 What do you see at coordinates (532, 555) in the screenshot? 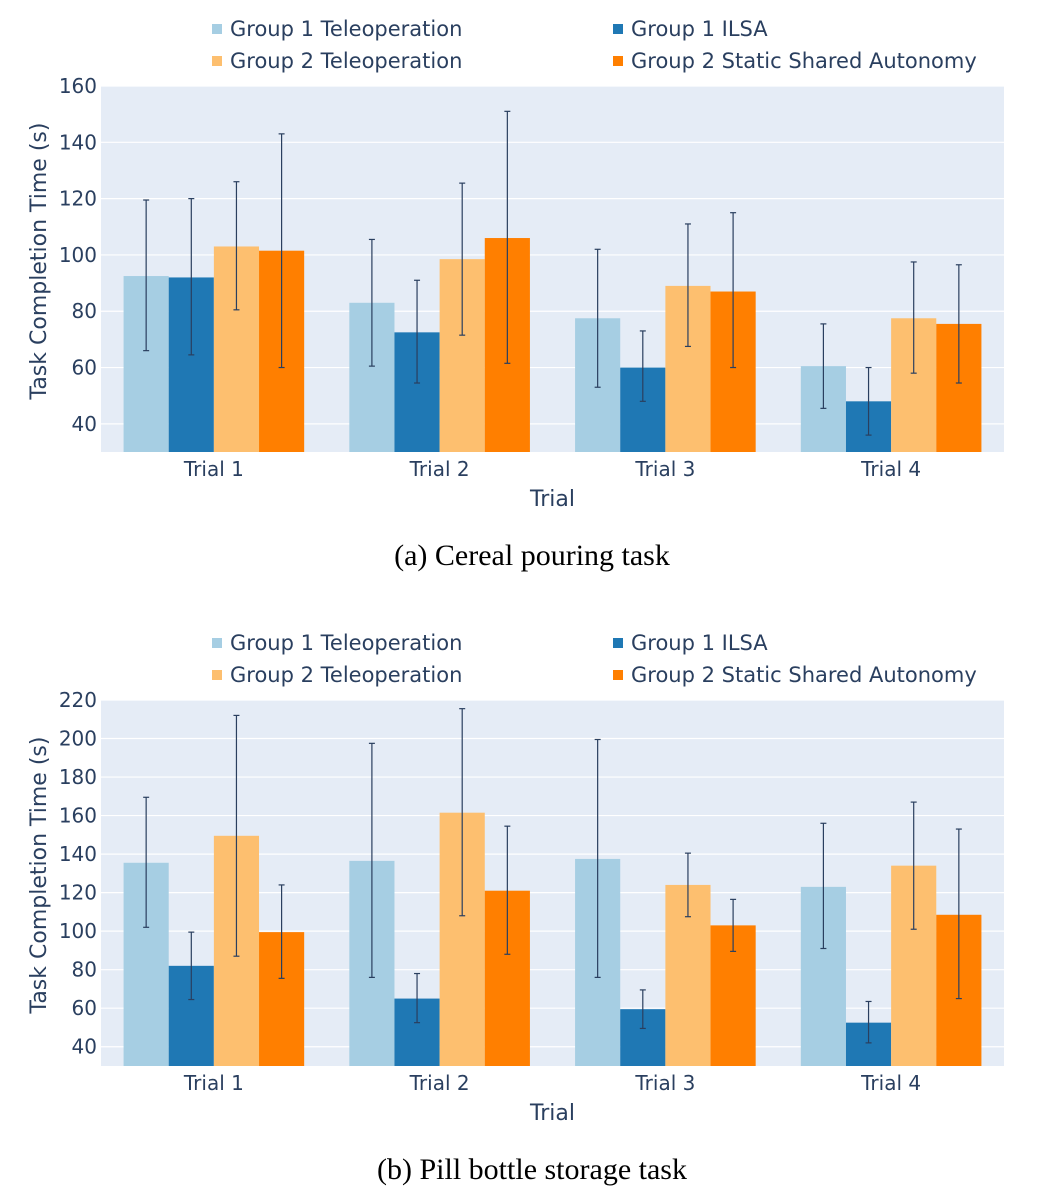
I see `figure-caption: (a) Cereal pouring task` at bounding box center [532, 555].